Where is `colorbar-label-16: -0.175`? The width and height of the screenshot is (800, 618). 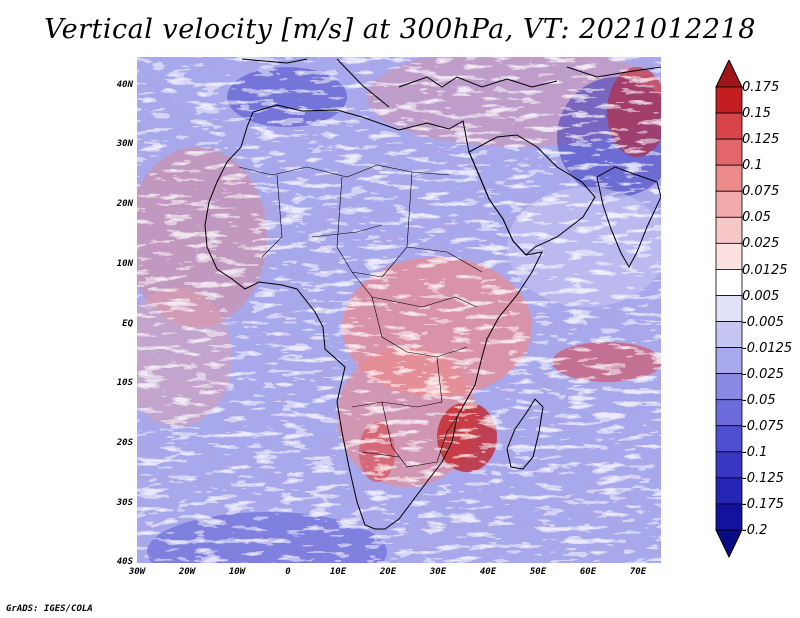
colorbar-label-16: -0.175 is located at coordinates (763, 504).